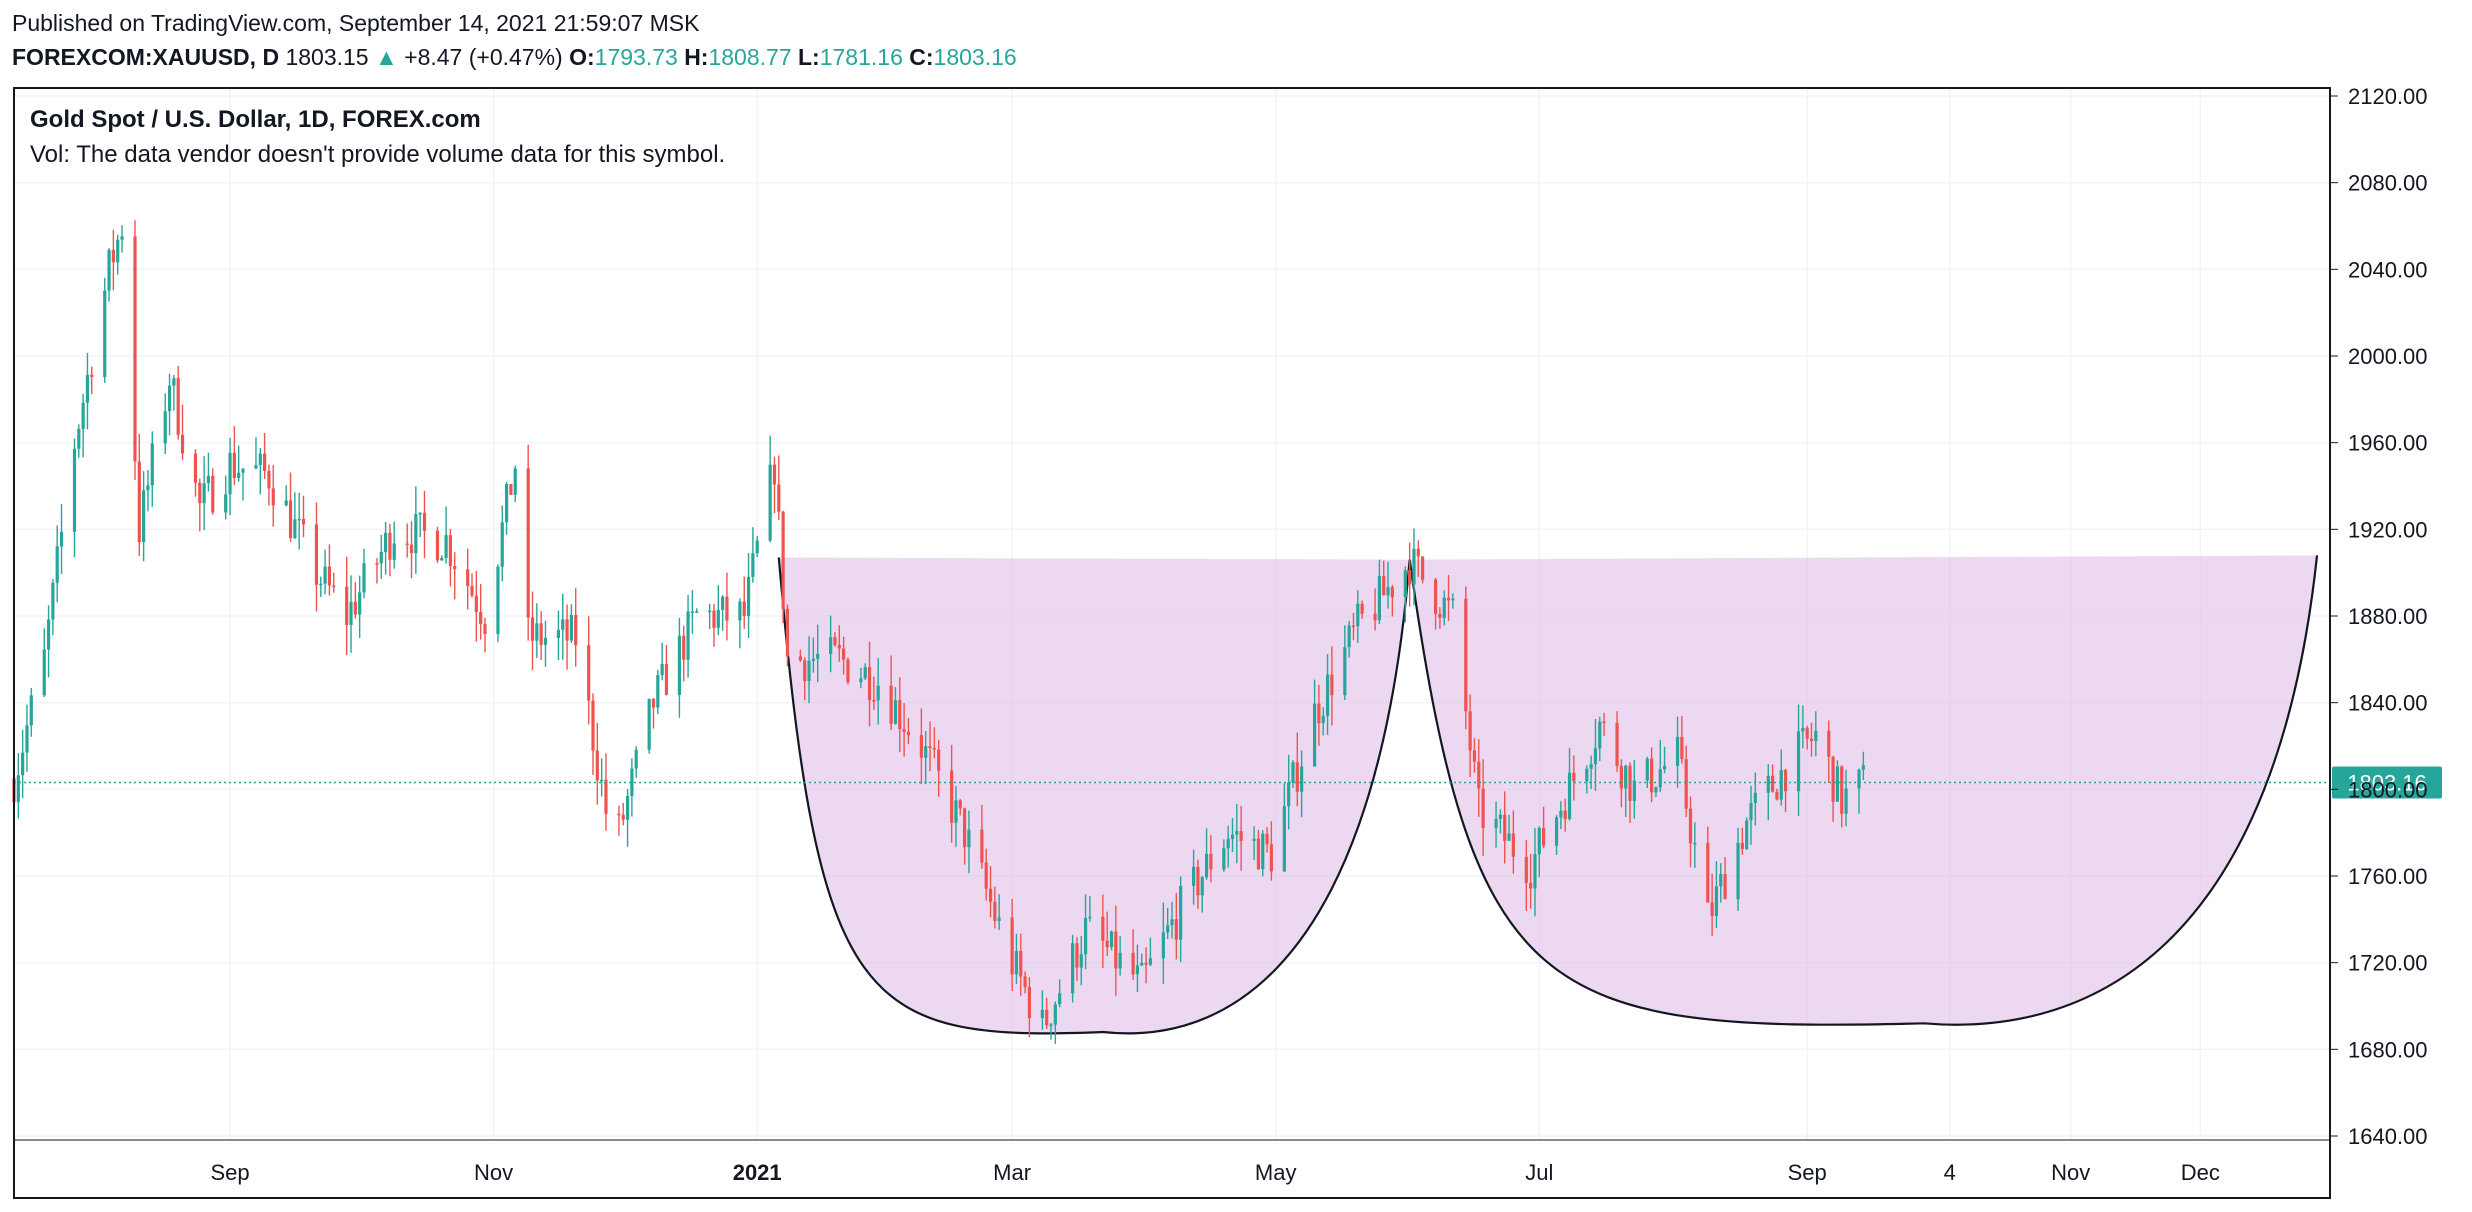 This screenshot has width=2472, height=1212. Describe the element at coordinates (2388, 703) in the screenshot. I see `y-tick-label: 1840.00` at that location.